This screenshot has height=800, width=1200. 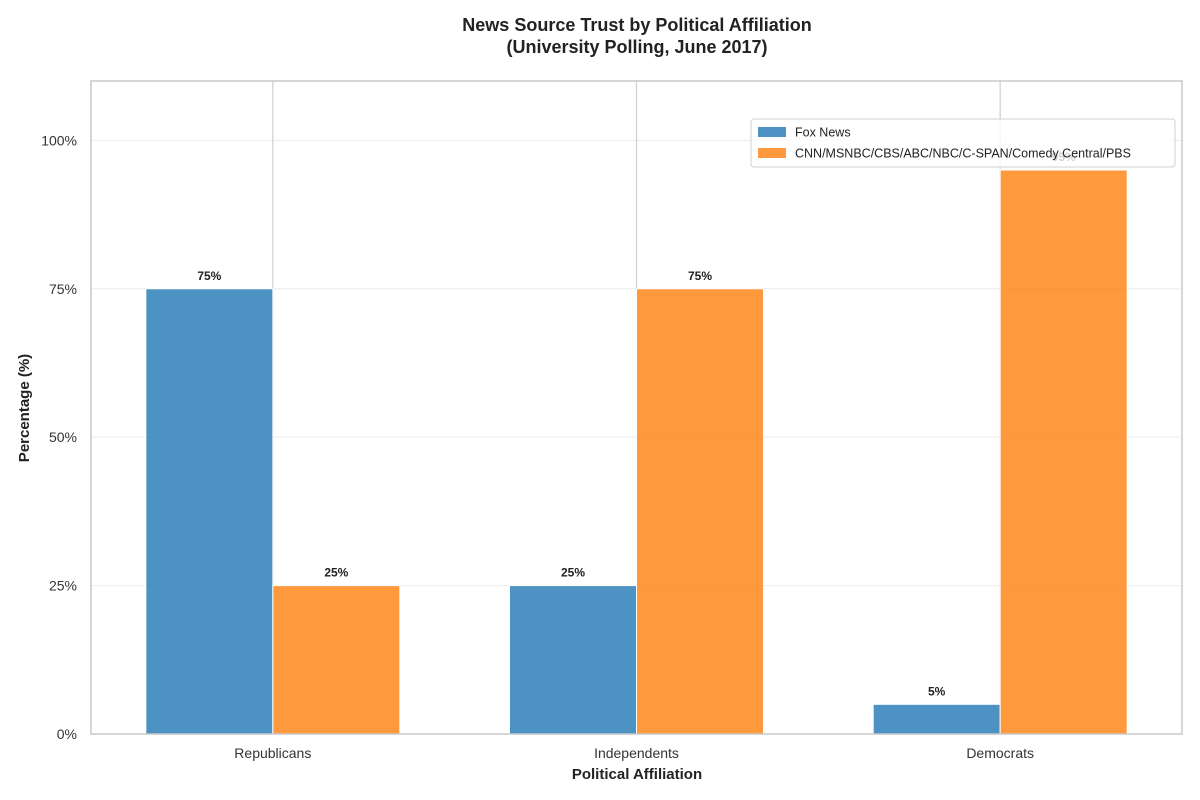 I want to click on legend-box, so click(x=963, y=143).